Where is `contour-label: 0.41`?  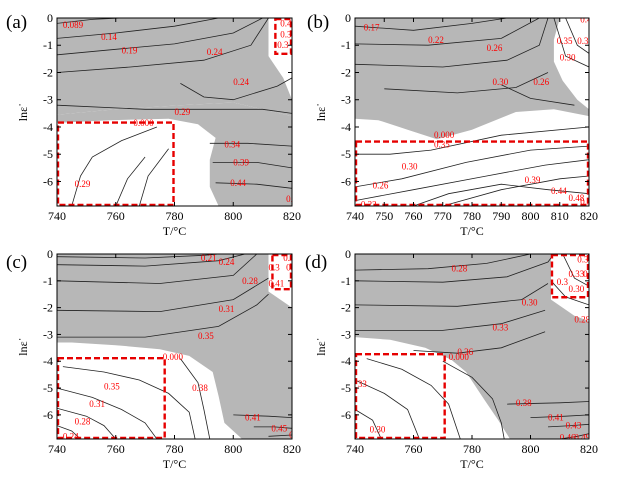 contour-label: 0.41 is located at coordinates (253, 418).